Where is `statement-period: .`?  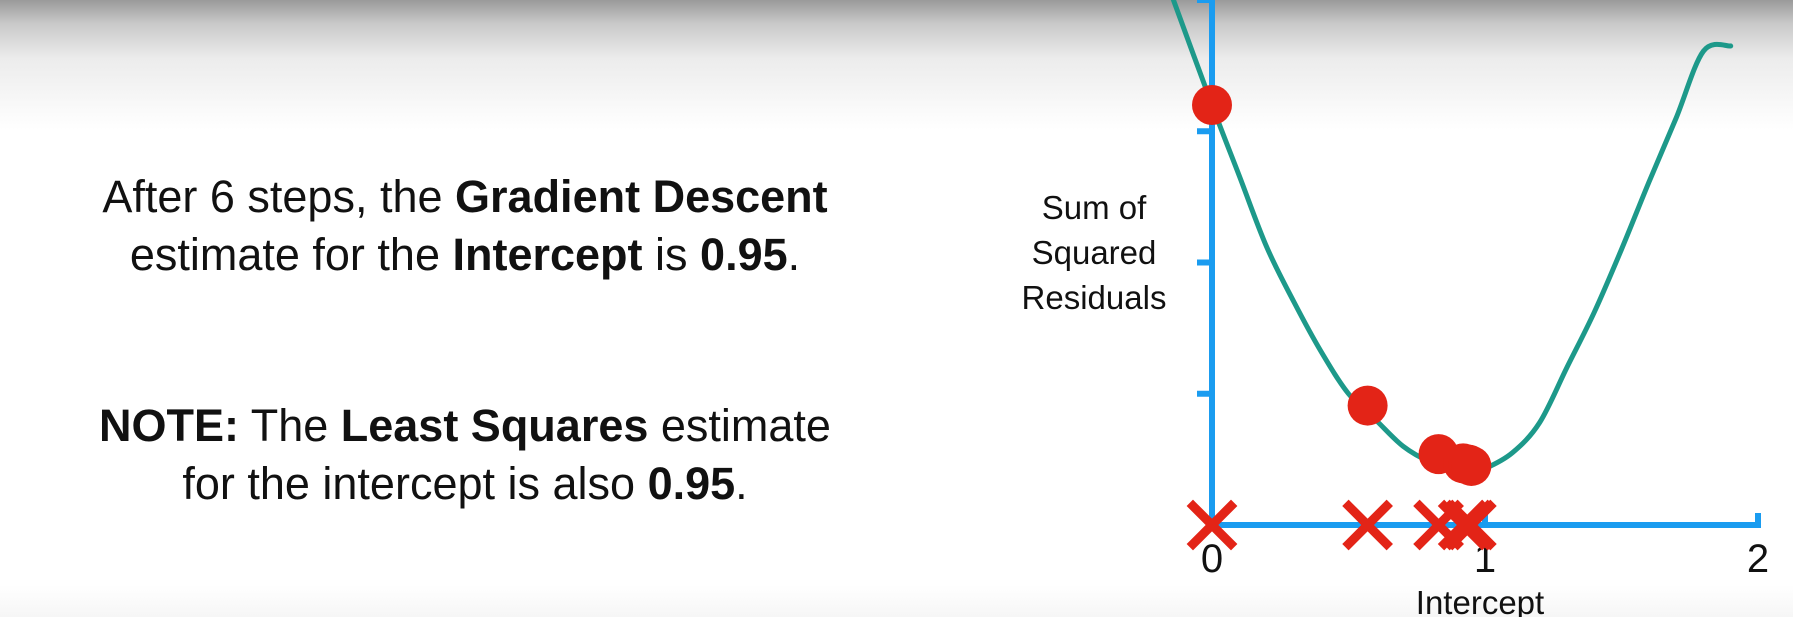
statement-period: . is located at coordinates (794, 254).